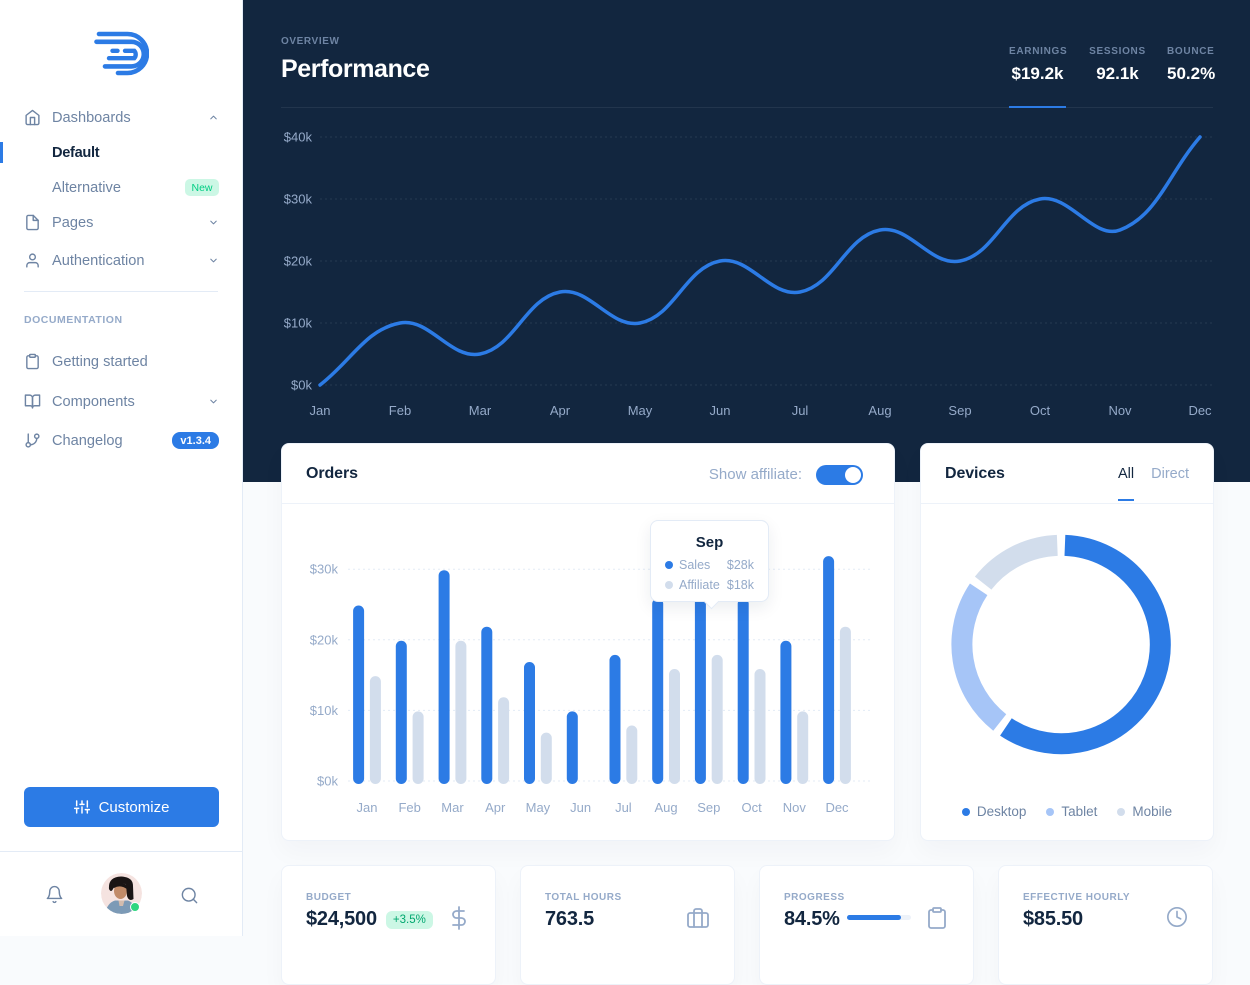 The image size is (1250, 985). Describe the element at coordinates (298, 137) in the screenshot. I see `svg-text: $40k` at that location.